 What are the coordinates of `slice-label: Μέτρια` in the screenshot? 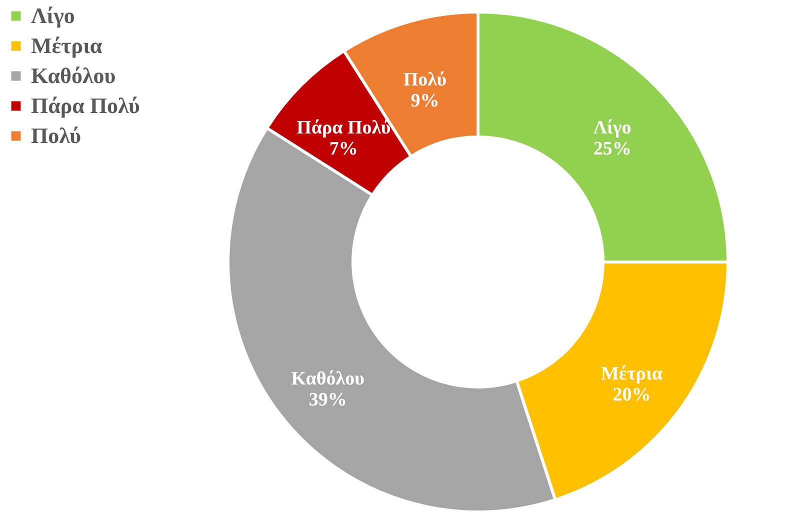 It's located at (631, 374).